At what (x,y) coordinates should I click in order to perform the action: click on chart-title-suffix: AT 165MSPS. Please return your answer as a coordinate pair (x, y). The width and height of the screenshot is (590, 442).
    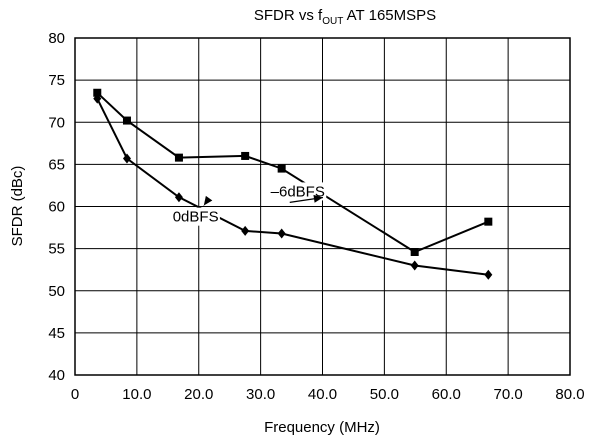
    Looking at the image, I should click on (389, 15).